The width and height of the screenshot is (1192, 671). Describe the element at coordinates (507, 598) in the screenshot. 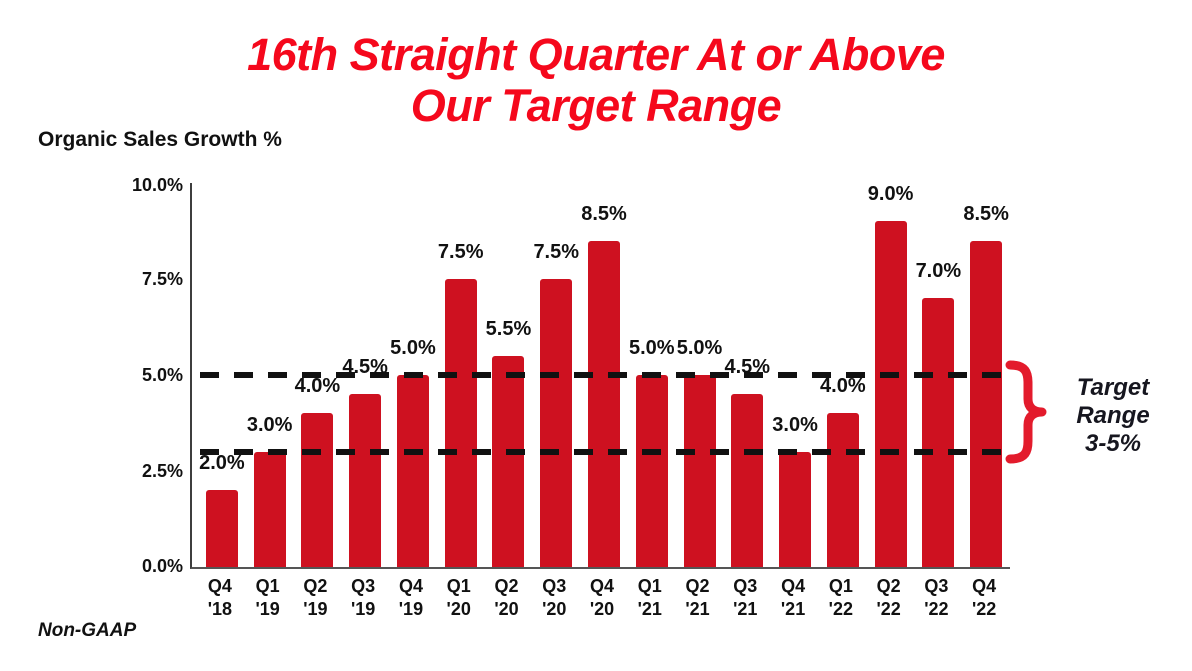

I see `x-tick-label: Q2'20` at that location.